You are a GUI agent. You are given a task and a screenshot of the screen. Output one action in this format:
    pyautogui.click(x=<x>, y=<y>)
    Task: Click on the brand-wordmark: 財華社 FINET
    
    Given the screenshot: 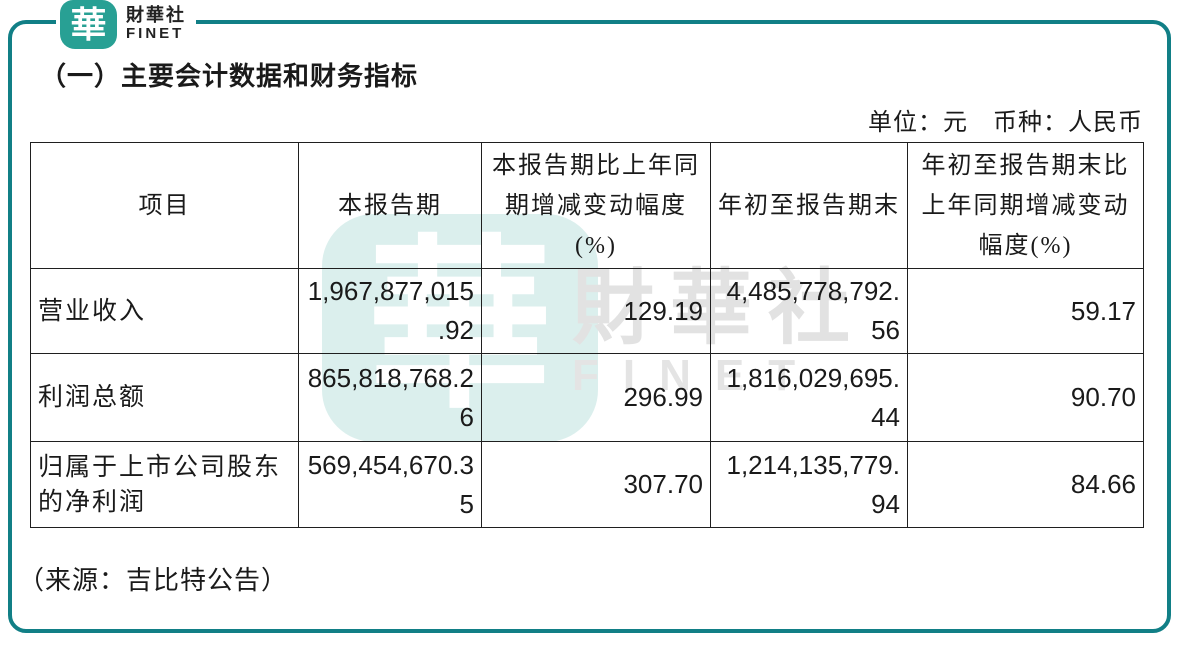 What is the action you would take?
    pyautogui.click(x=156, y=24)
    